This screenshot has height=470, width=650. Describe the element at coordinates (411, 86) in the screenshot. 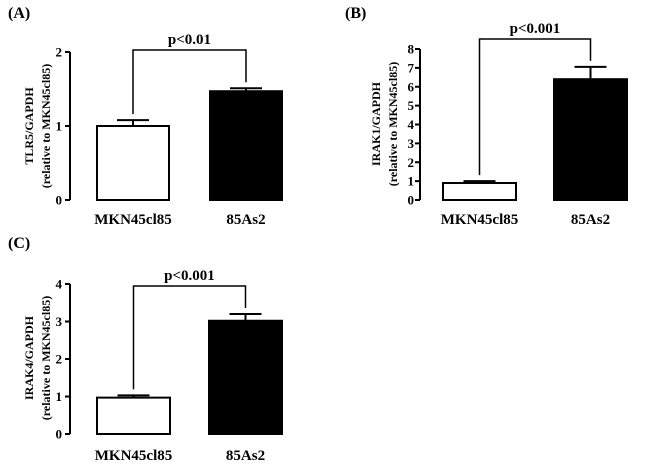

I see `y-tick-label: 6` at that location.